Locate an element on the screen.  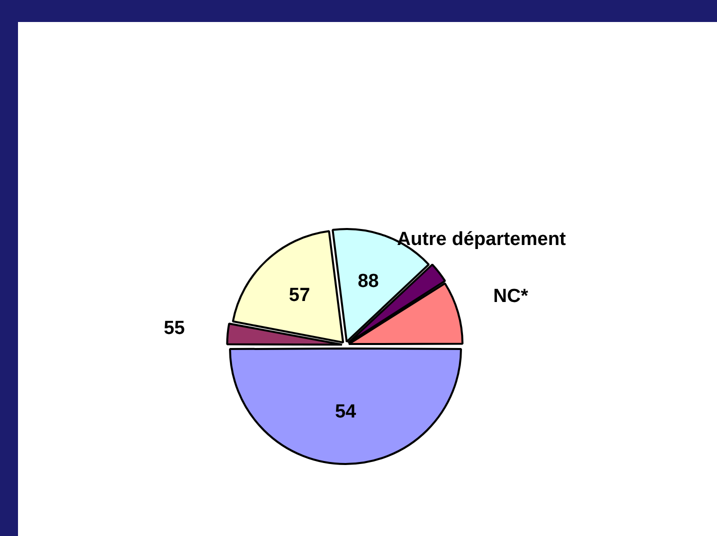
slice-label: 88 is located at coordinates (368, 281).